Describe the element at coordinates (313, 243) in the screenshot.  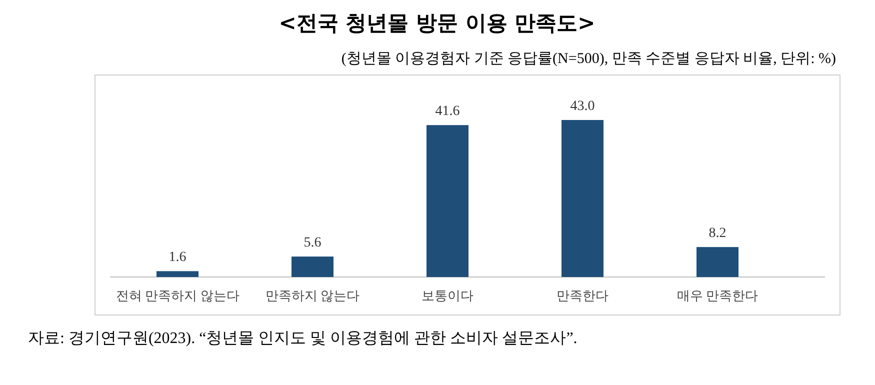
I see `data-label: 5.6` at that location.